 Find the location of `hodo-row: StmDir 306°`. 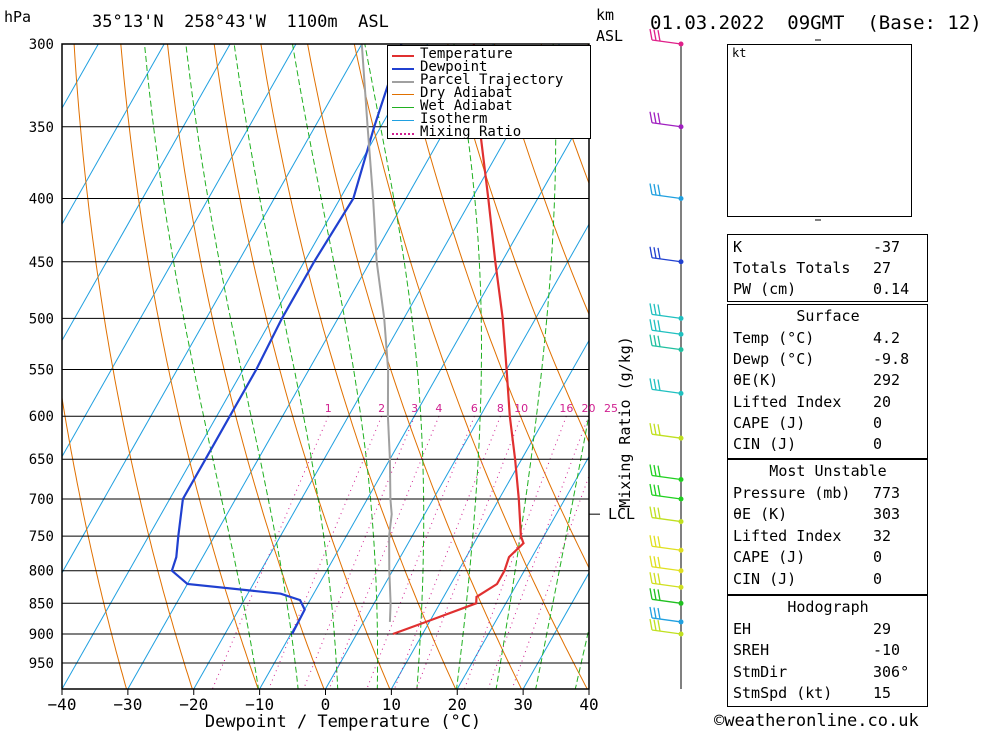

hodo-row: StmDir 306° is located at coordinates (828, 671).